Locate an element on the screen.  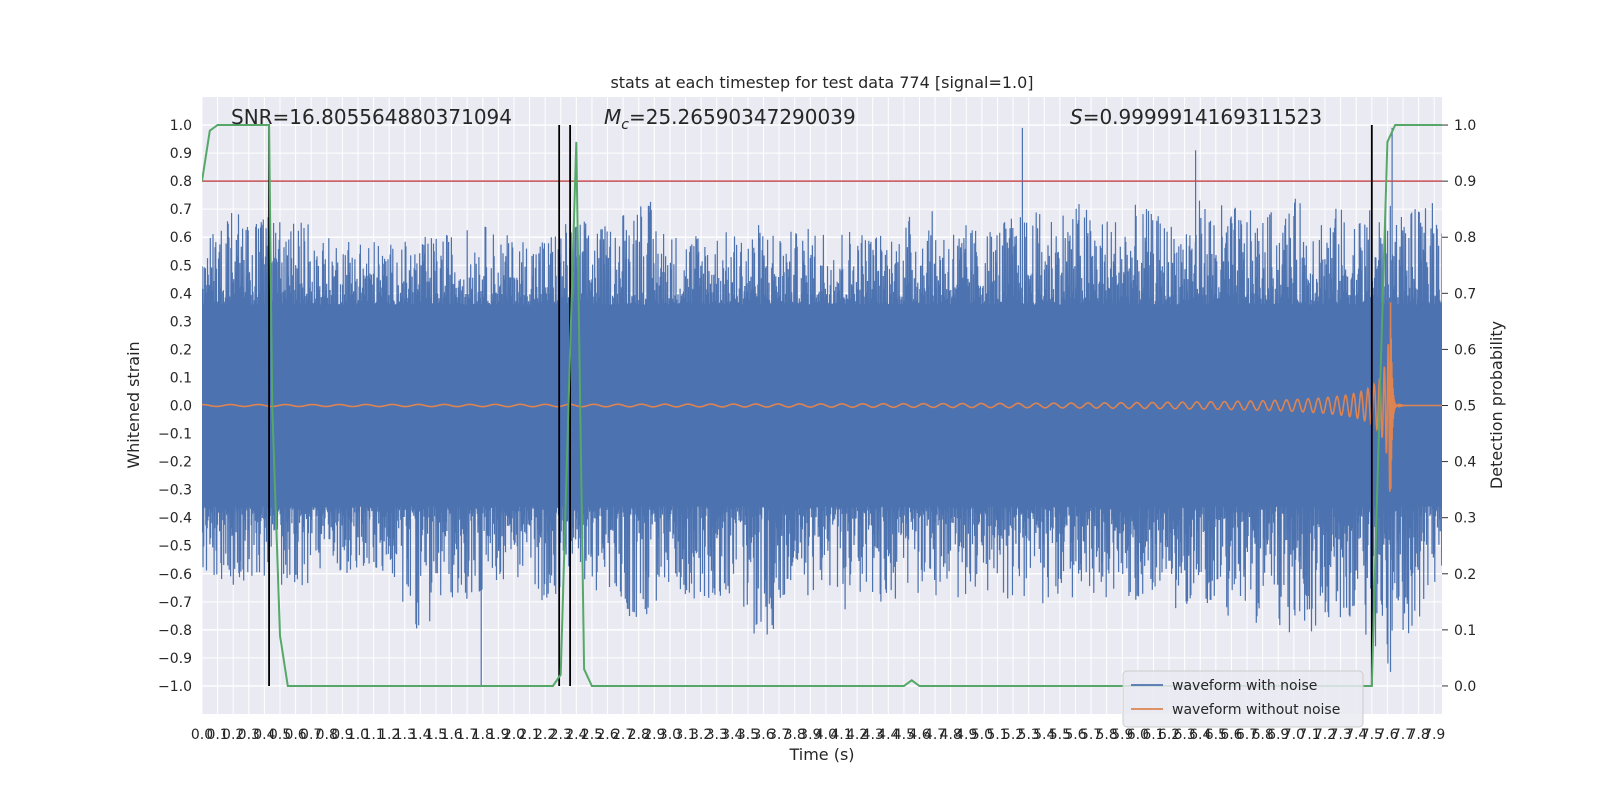
x-tick-label: 7.6 is located at coordinates (1387, 735).